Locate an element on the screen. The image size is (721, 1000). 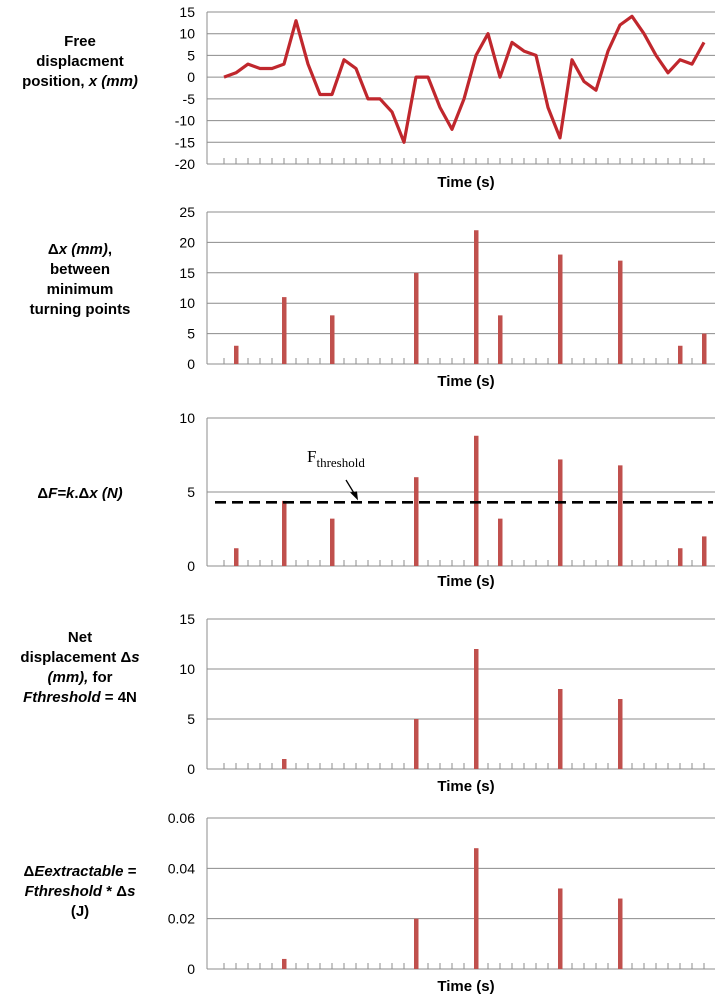
row-label-line: Fthreshold * Δs is located at coordinates (80, 891).